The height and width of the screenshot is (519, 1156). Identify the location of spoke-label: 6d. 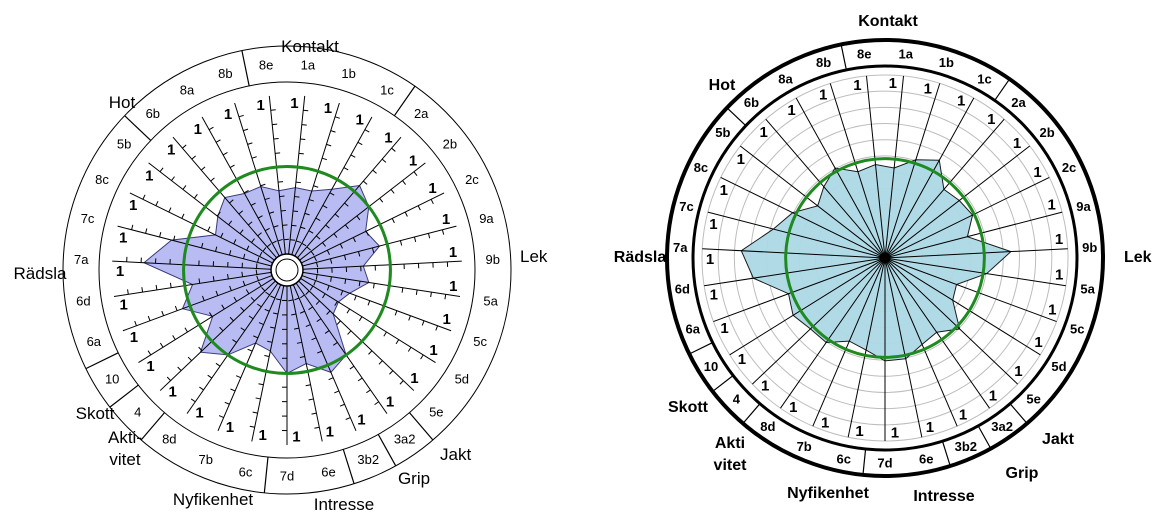
(682, 289).